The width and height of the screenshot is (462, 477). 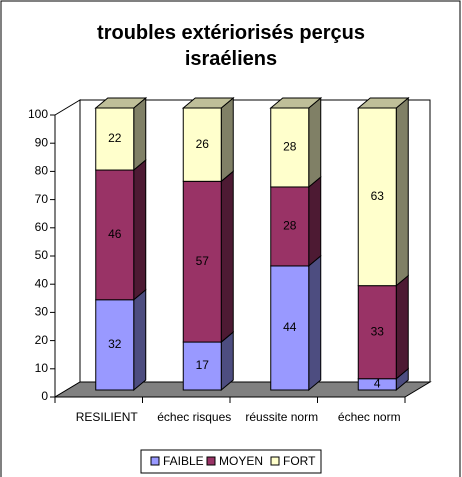 I want to click on y-tick-label: 50, so click(x=42, y=255).